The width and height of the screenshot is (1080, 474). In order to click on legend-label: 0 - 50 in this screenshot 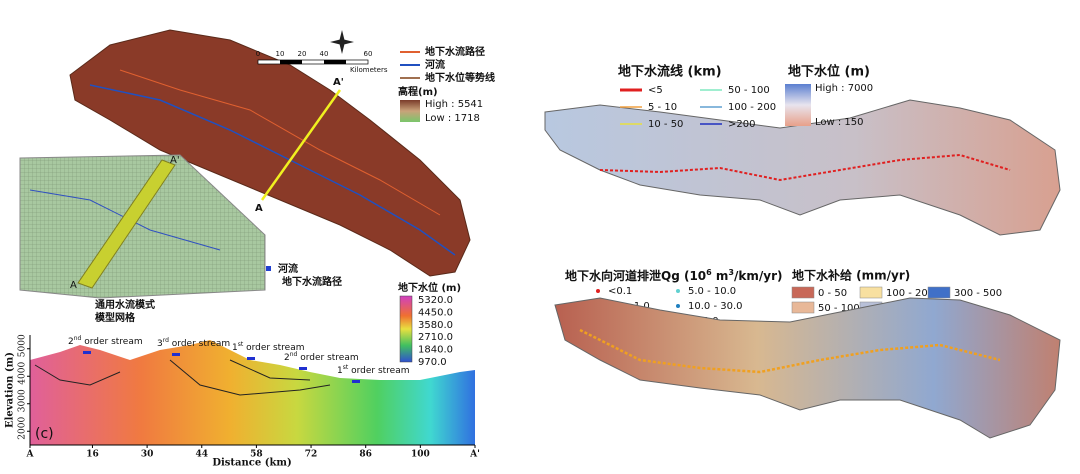, I will do `click(832, 293)`.